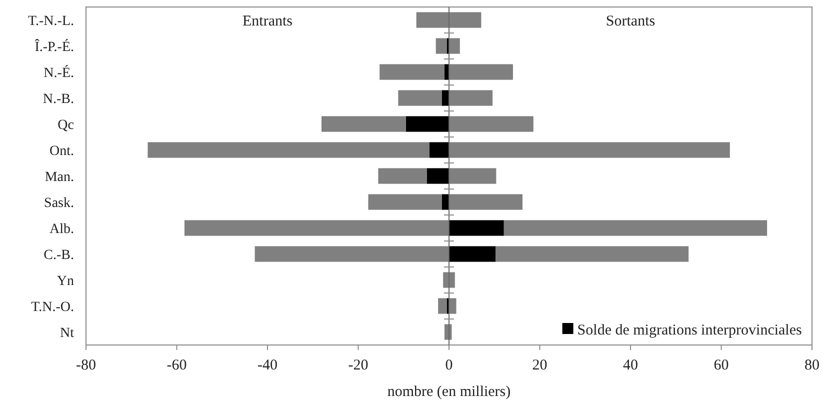 Image resolution: width=830 pixels, height=402 pixels. I want to click on x-tick-label: 20, so click(540, 366).